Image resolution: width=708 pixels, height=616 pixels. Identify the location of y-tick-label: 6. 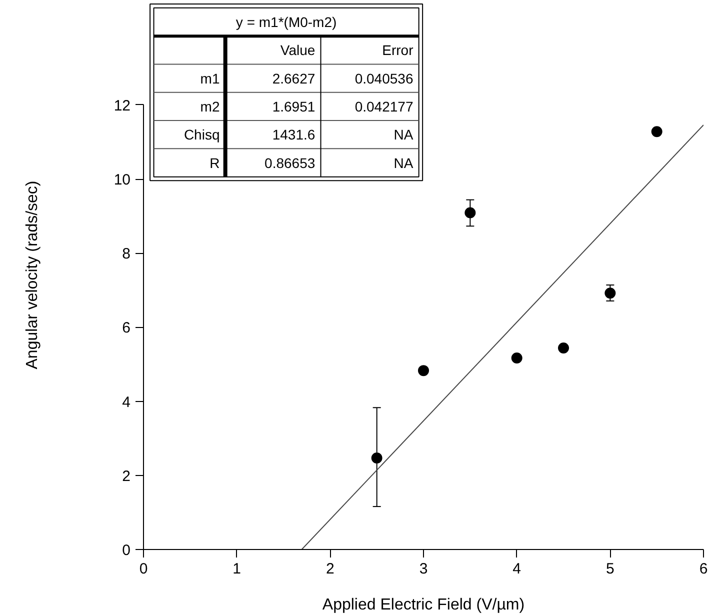
(126, 328).